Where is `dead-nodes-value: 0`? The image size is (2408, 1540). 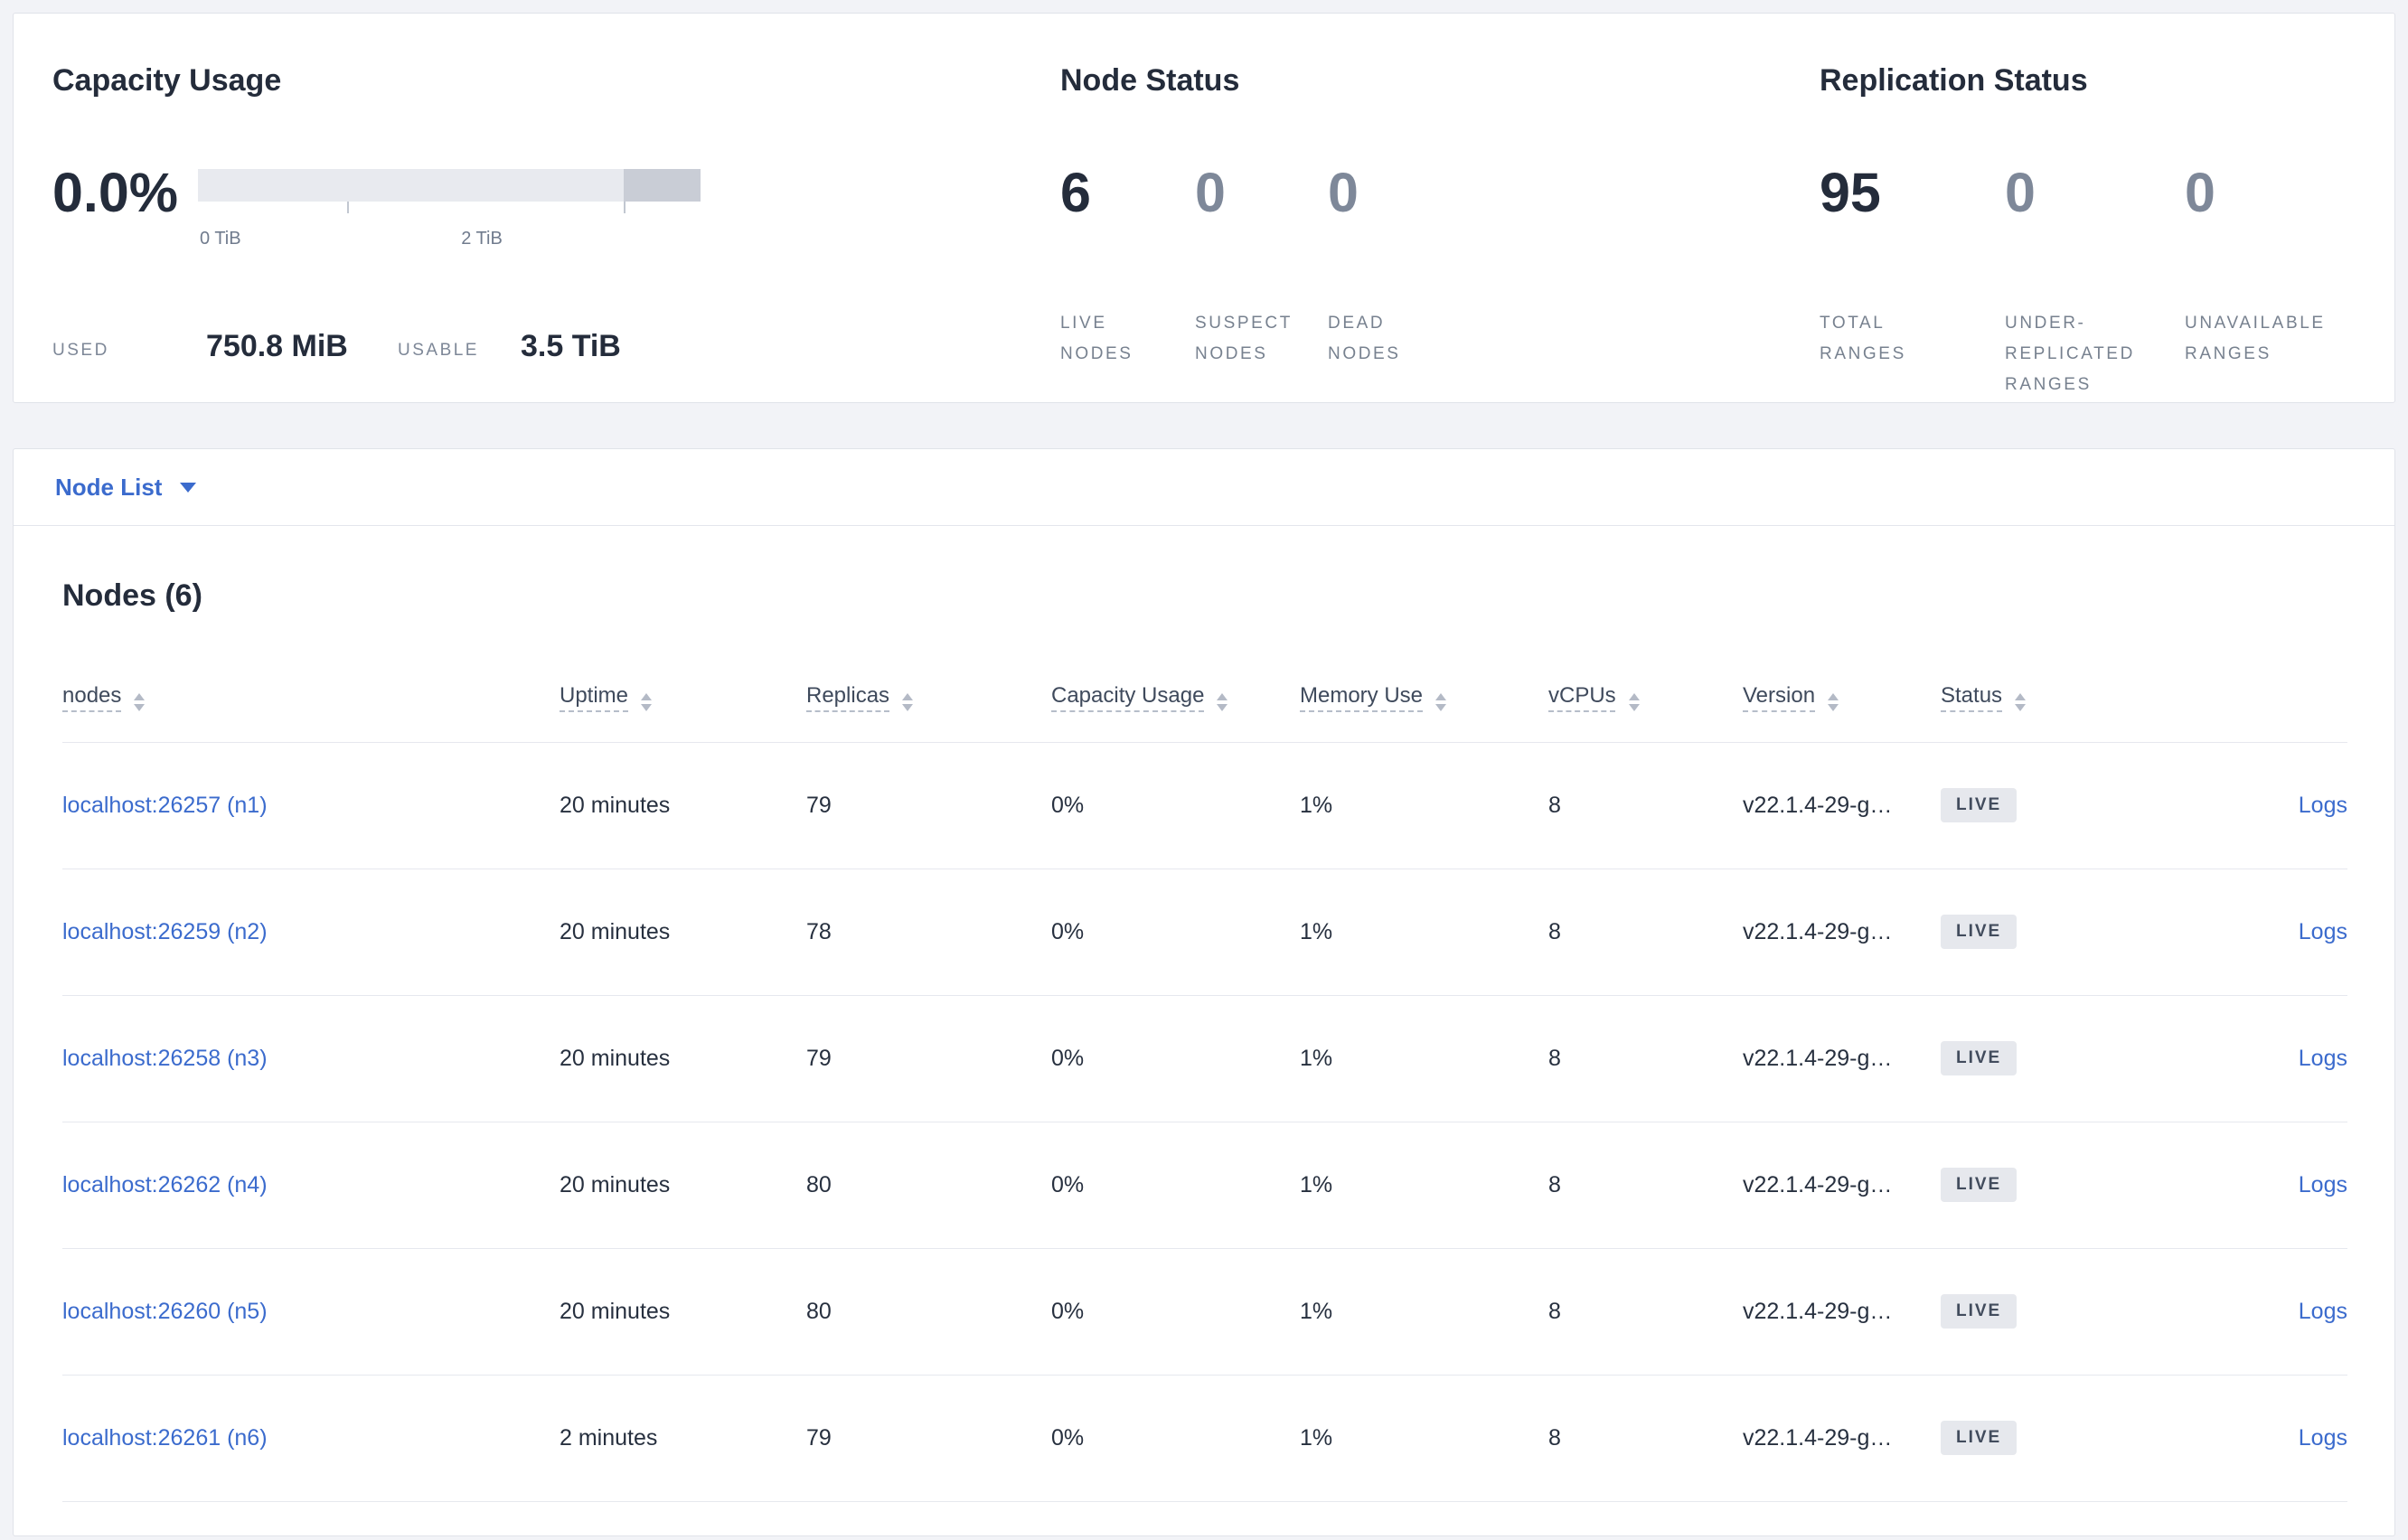
dead-nodes-value: 0 is located at coordinates (1343, 192).